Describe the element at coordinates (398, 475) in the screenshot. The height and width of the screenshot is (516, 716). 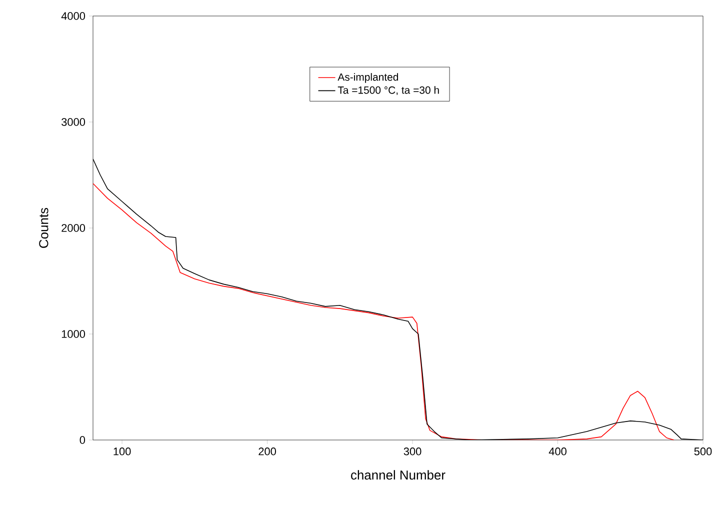
I see `x-axis-title: channel Number` at that location.